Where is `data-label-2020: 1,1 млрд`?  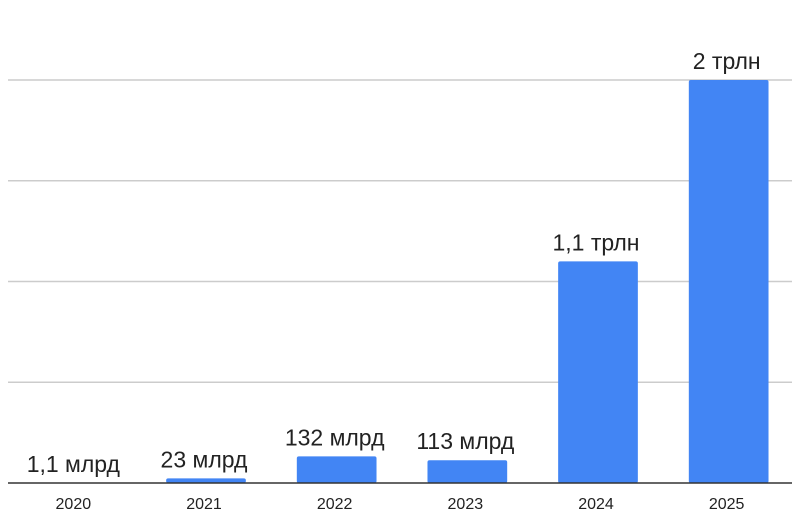 data-label-2020: 1,1 млрд is located at coordinates (74, 464).